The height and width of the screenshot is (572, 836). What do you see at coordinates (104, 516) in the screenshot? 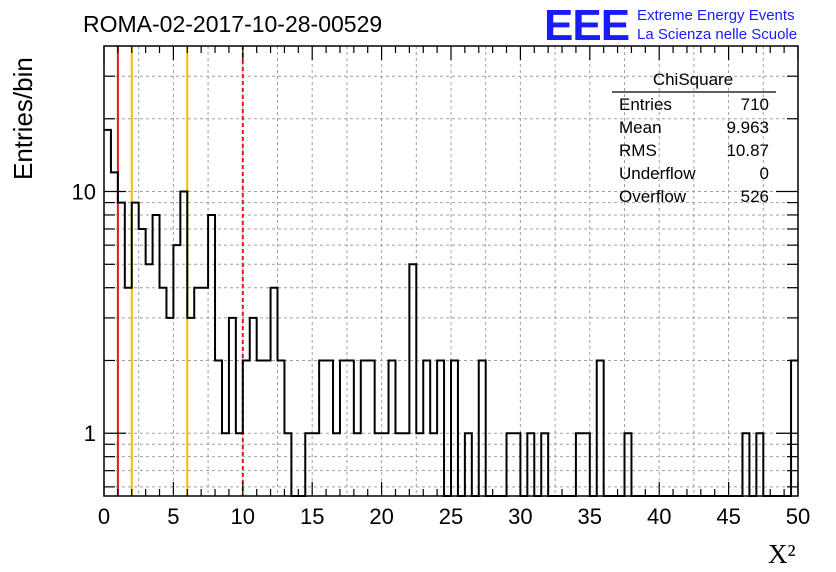
I see `x-tick-label: 0` at bounding box center [104, 516].